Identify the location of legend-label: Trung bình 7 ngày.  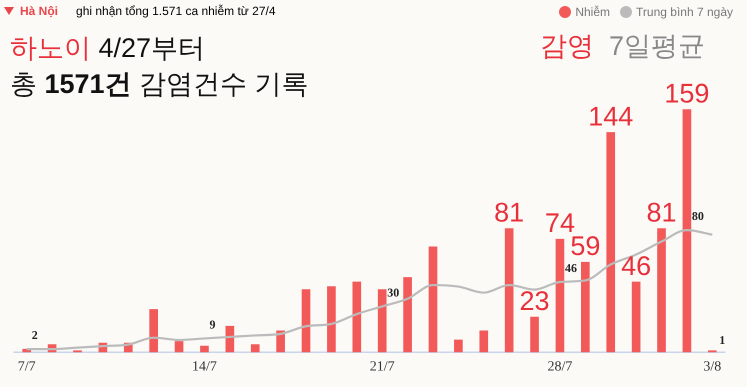
(684, 12).